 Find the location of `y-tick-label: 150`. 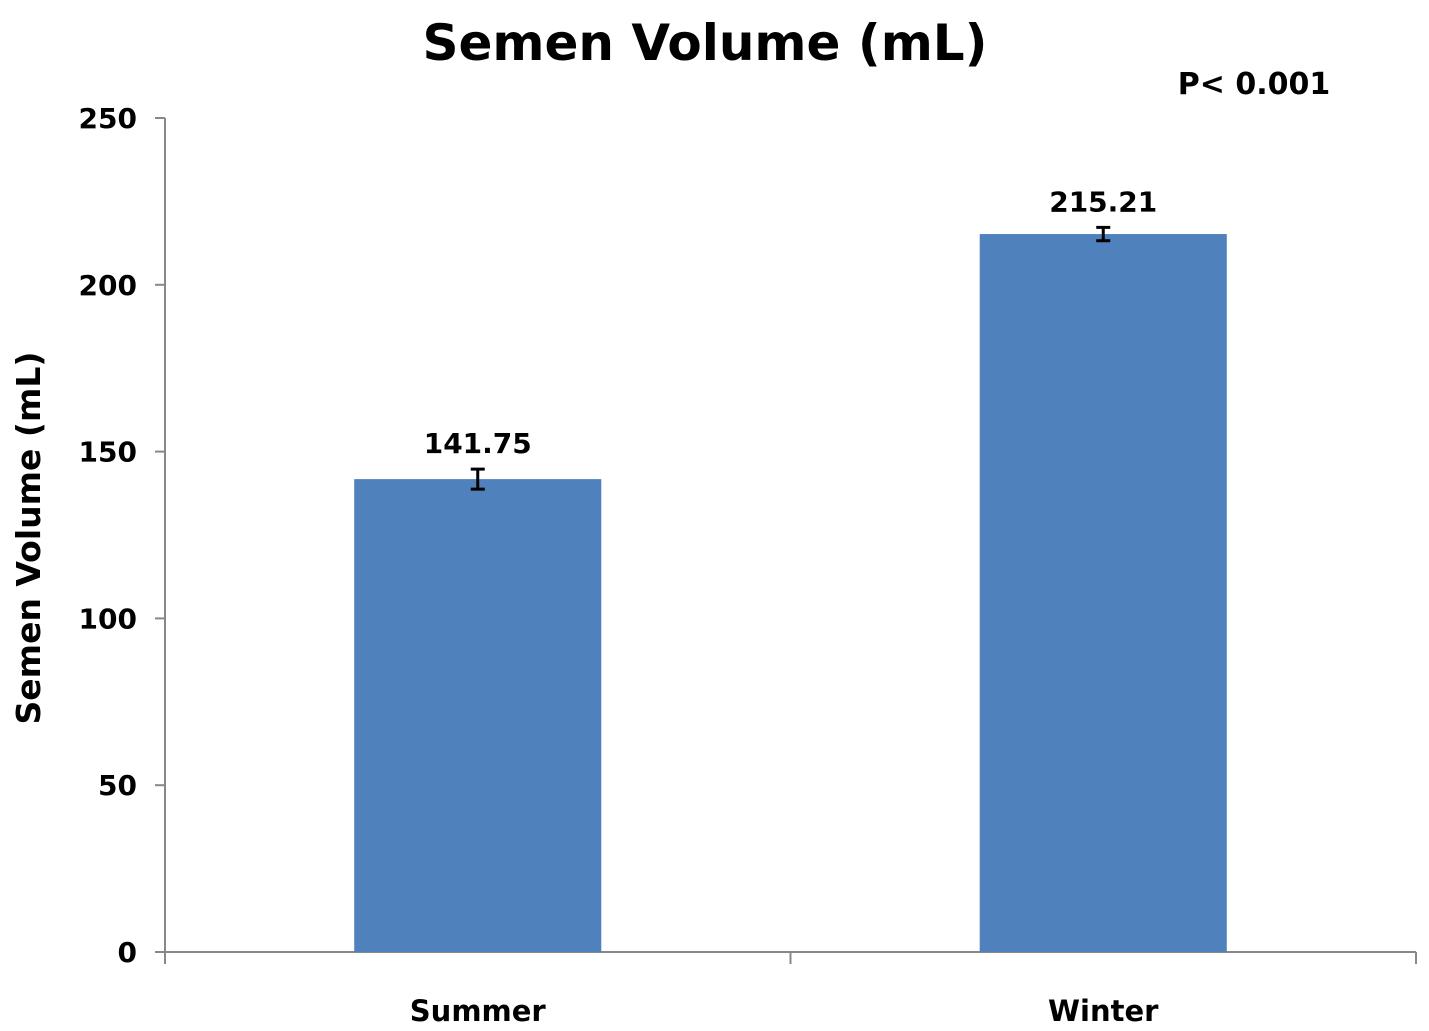

y-tick-label: 150 is located at coordinates (108, 452).